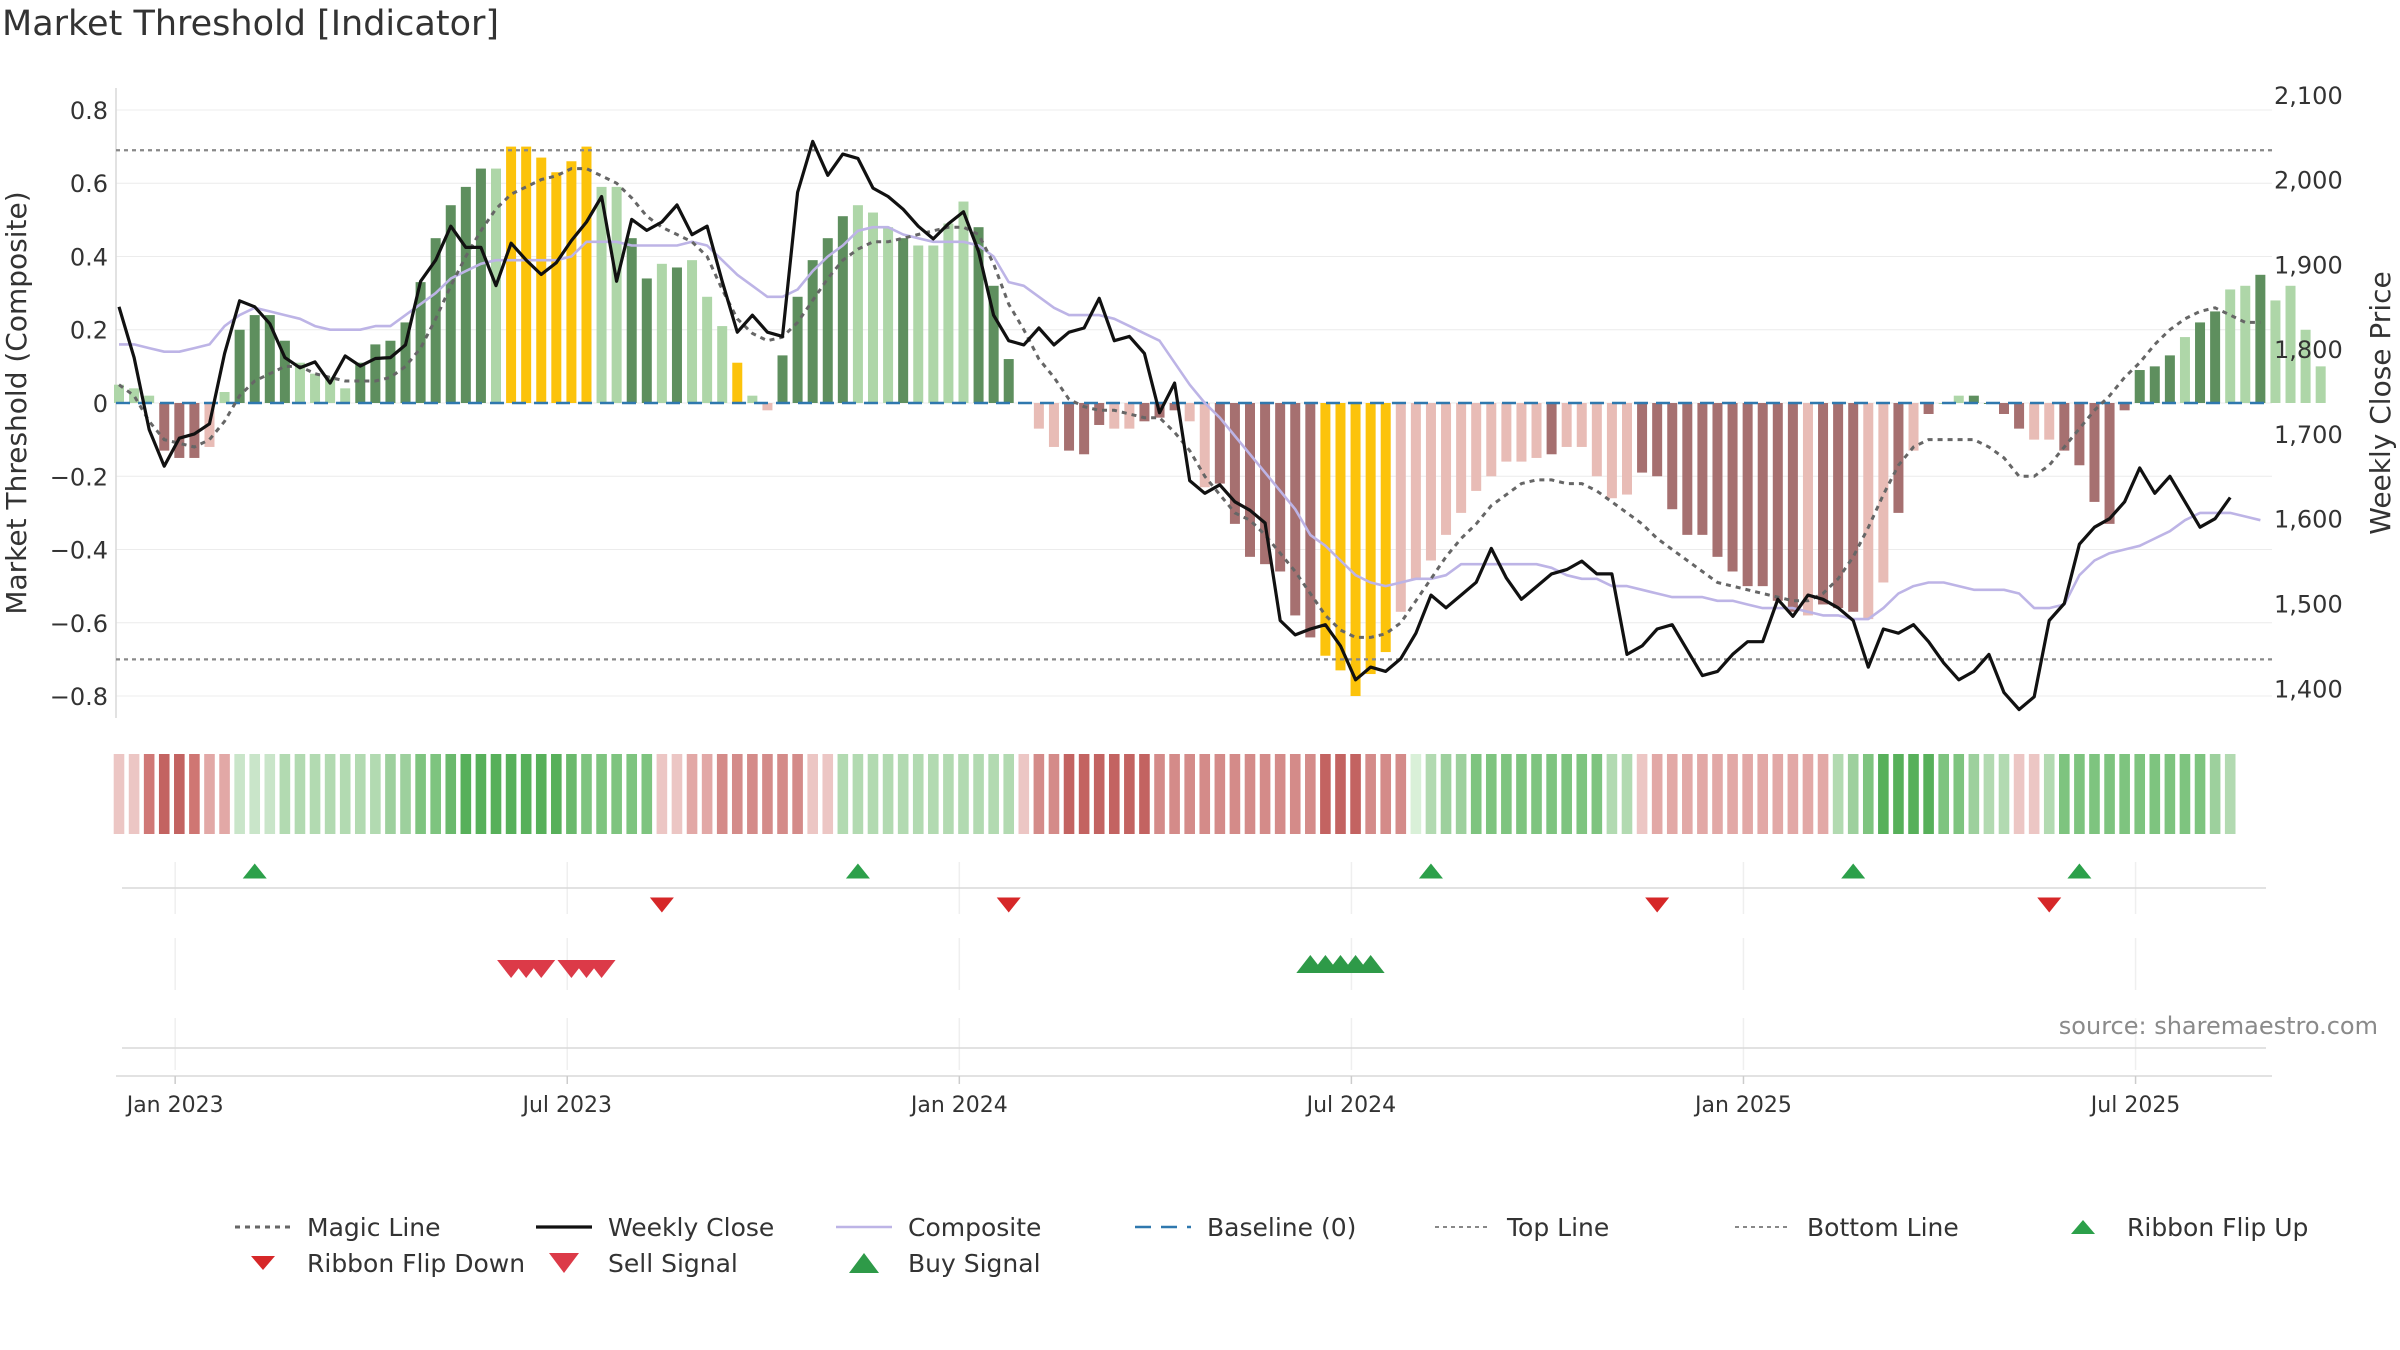 The height and width of the screenshot is (1350, 2400). Describe the element at coordinates (2308, 689) in the screenshot. I see `y-right-tick-label: 1,400` at that location.